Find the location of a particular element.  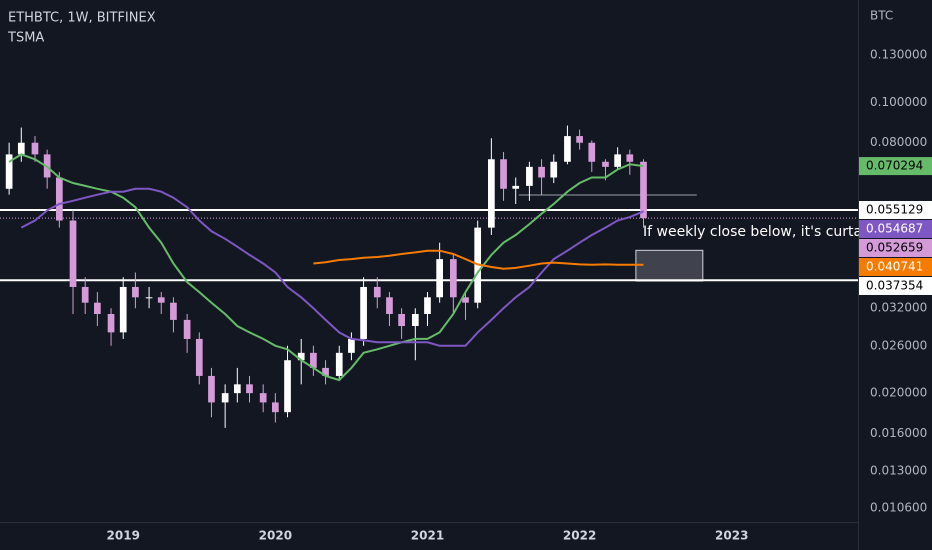

y-tick-label: 0.013000 is located at coordinates (898, 470).